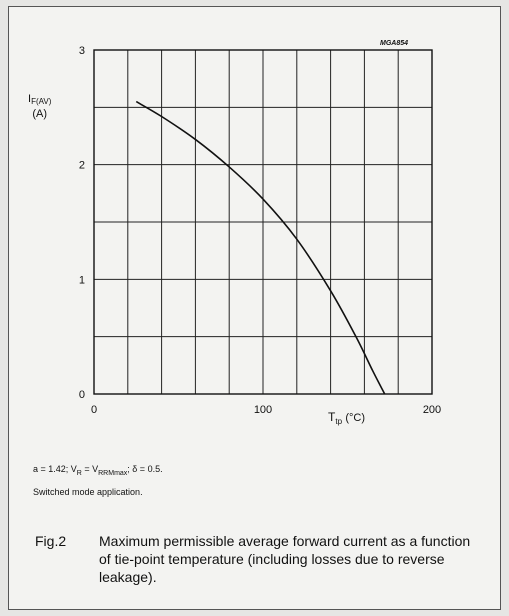  What do you see at coordinates (432, 410) in the screenshot?
I see `x-tick-label: 200` at bounding box center [432, 410].